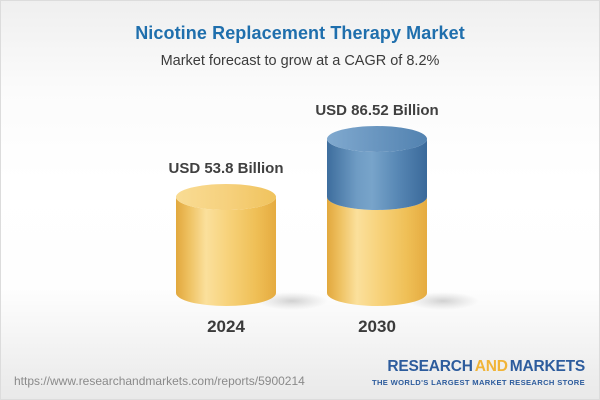 The image size is (600, 400). Describe the element at coordinates (226, 326) in the screenshot. I see `category-label-2024: 2024` at that location.